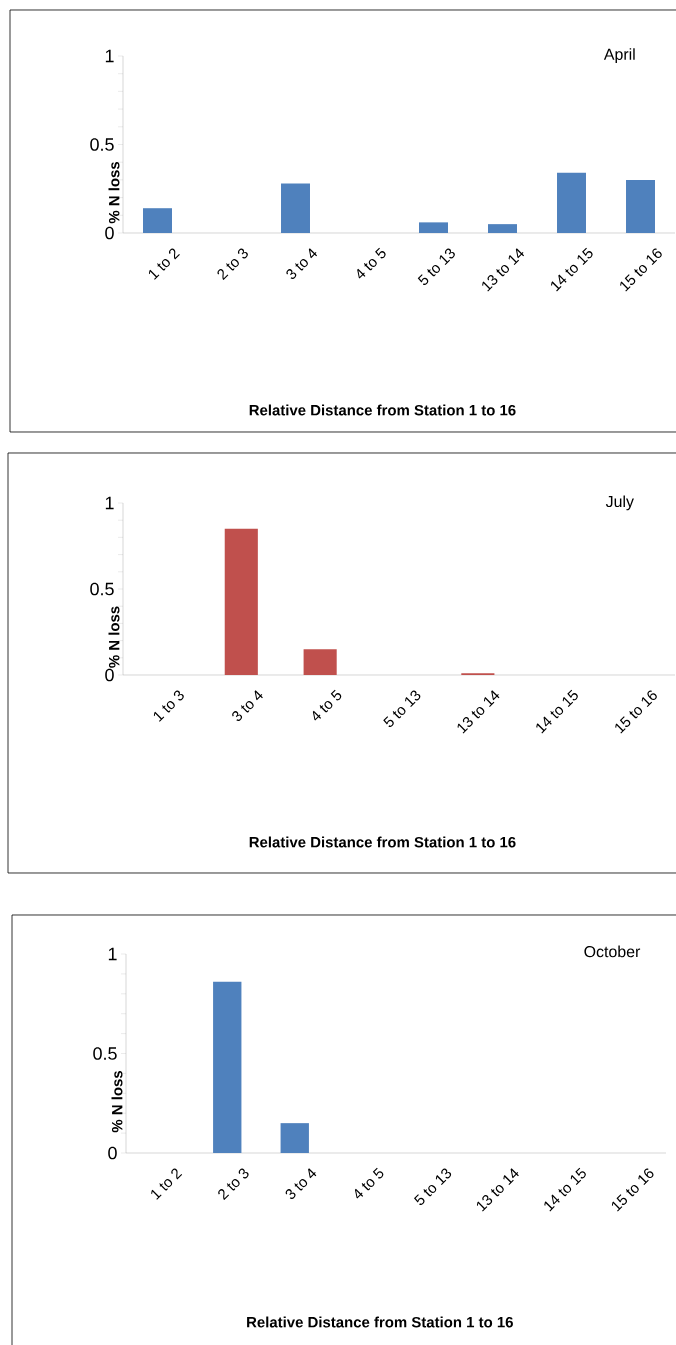 This screenshot has width=676, height=1345. I want to click on chart-title: April, so click(619, 56).